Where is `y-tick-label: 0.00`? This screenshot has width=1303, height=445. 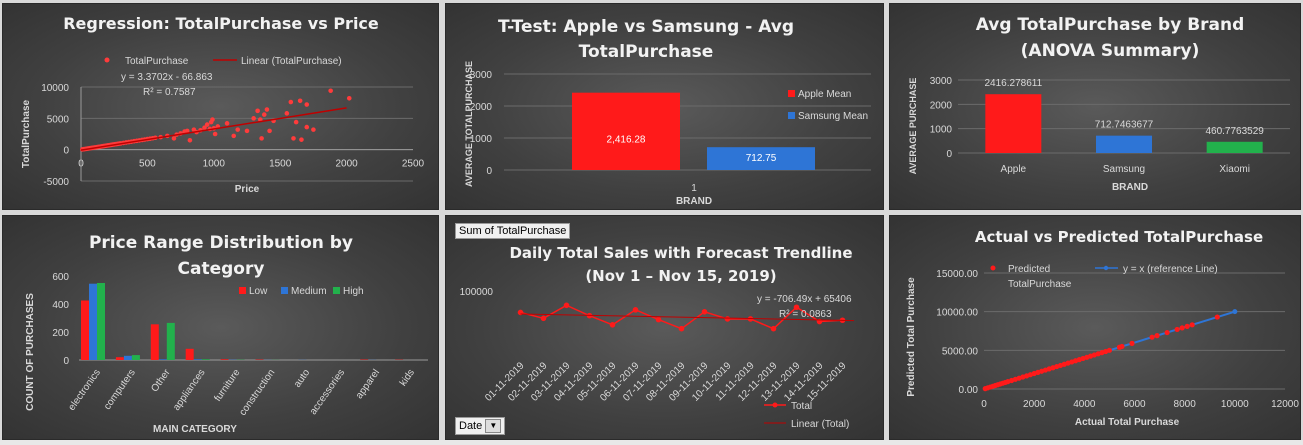
y-tick-label: 0.00 is located at coordinates (969, 390).